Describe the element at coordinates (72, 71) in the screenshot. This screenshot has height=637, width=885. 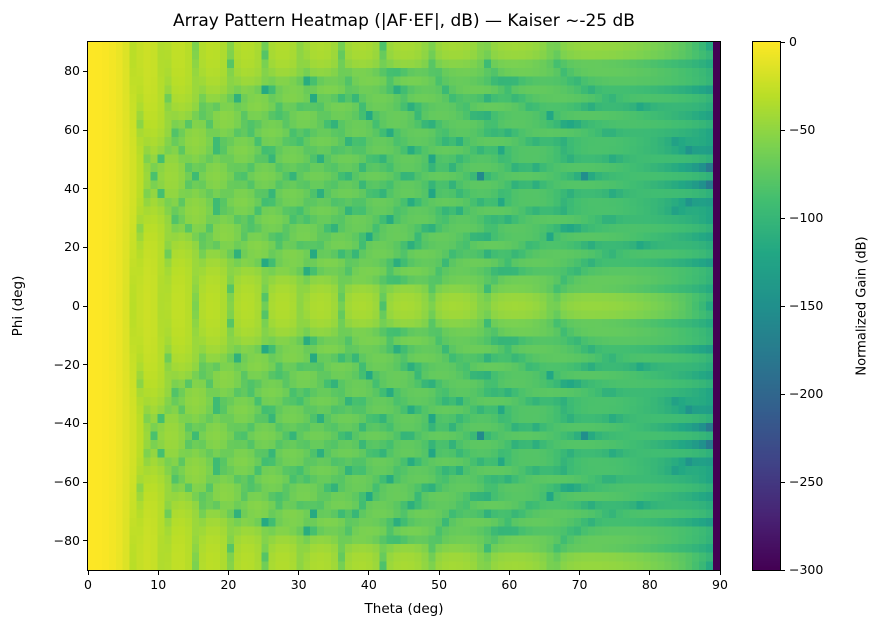
I see `y-tick-label: 80` at that location.